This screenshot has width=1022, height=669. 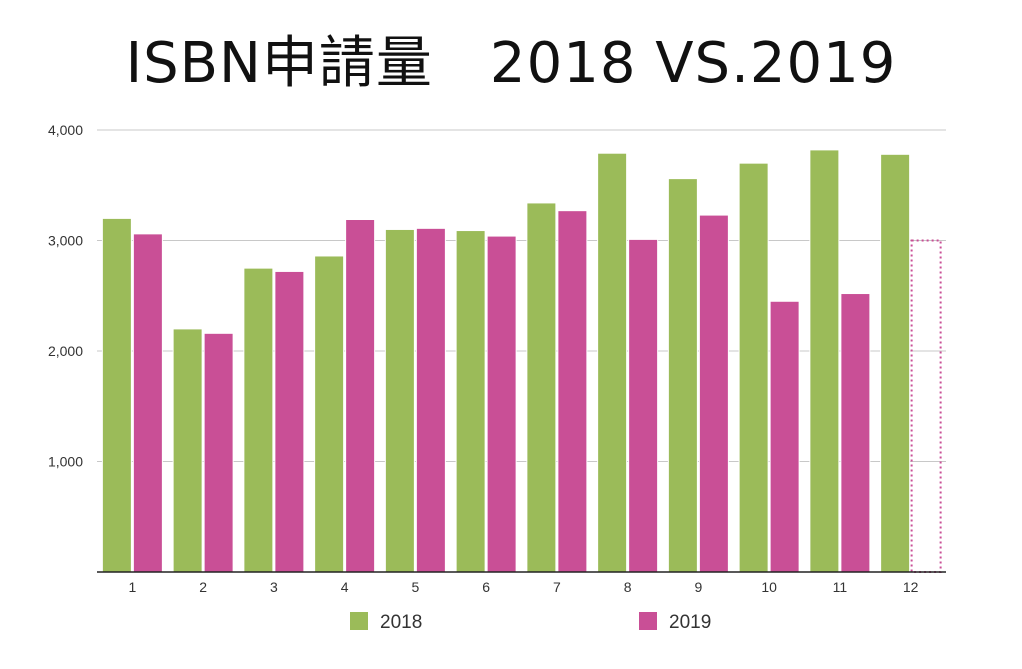 What do you see at coordinates (65, 241) in the screenshot?
I see `y-tick-label: 3,000` at bounding box center [65, 241].